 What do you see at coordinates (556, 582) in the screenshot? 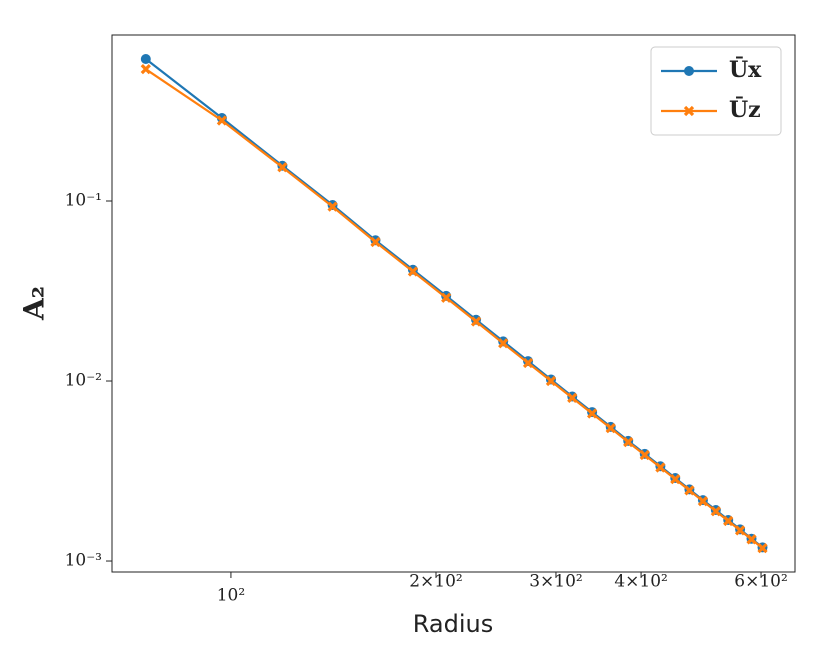
I see `x-tick-label: 3×10²` at bounding box center [556, 582].